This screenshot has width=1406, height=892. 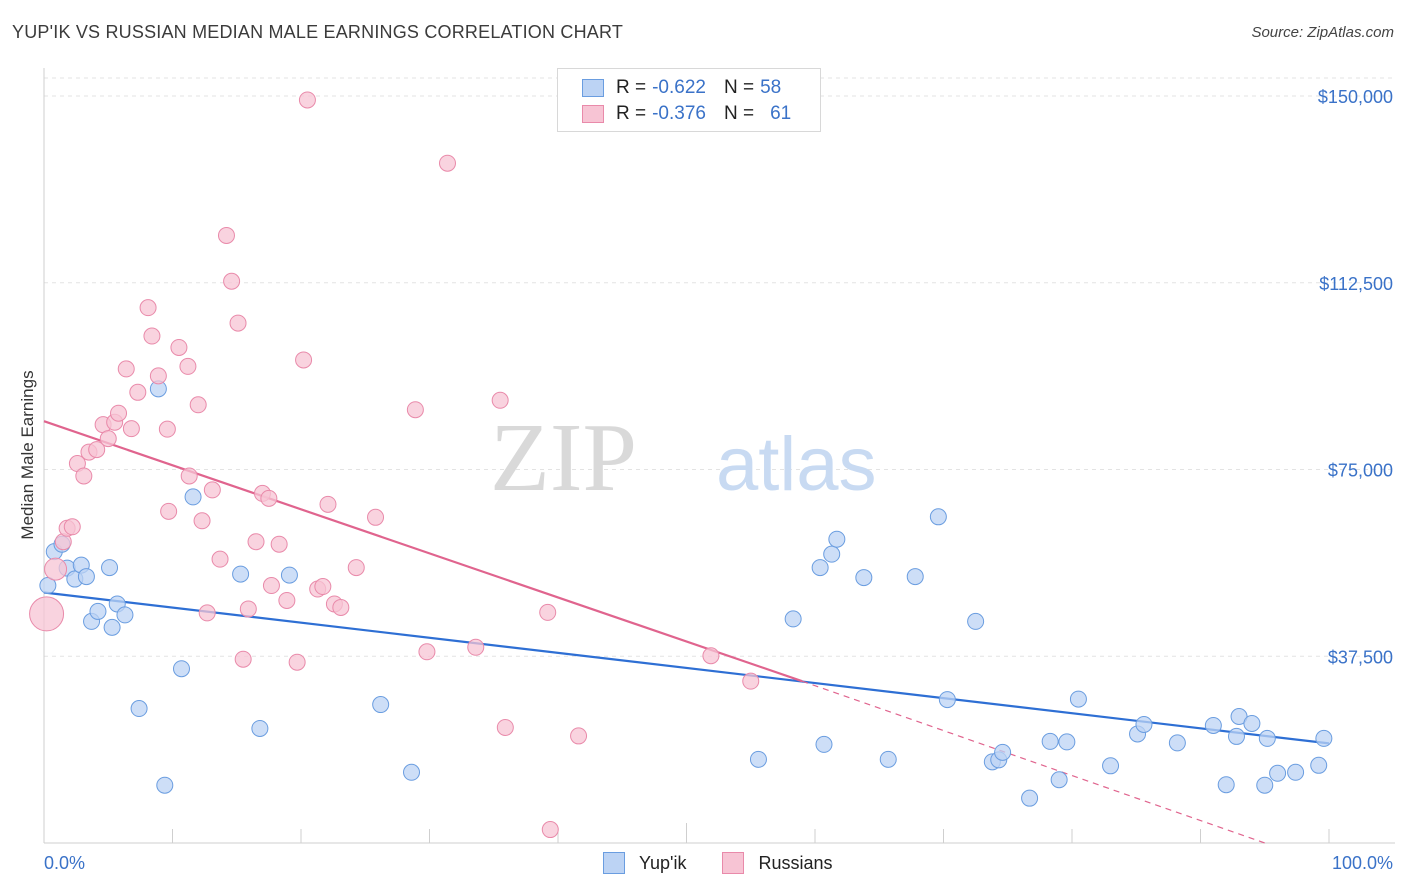 What do you see at coordinates (631, 113) in the screenshot?
I see `legend-r-label: R =` at bounding box center [631, 113].